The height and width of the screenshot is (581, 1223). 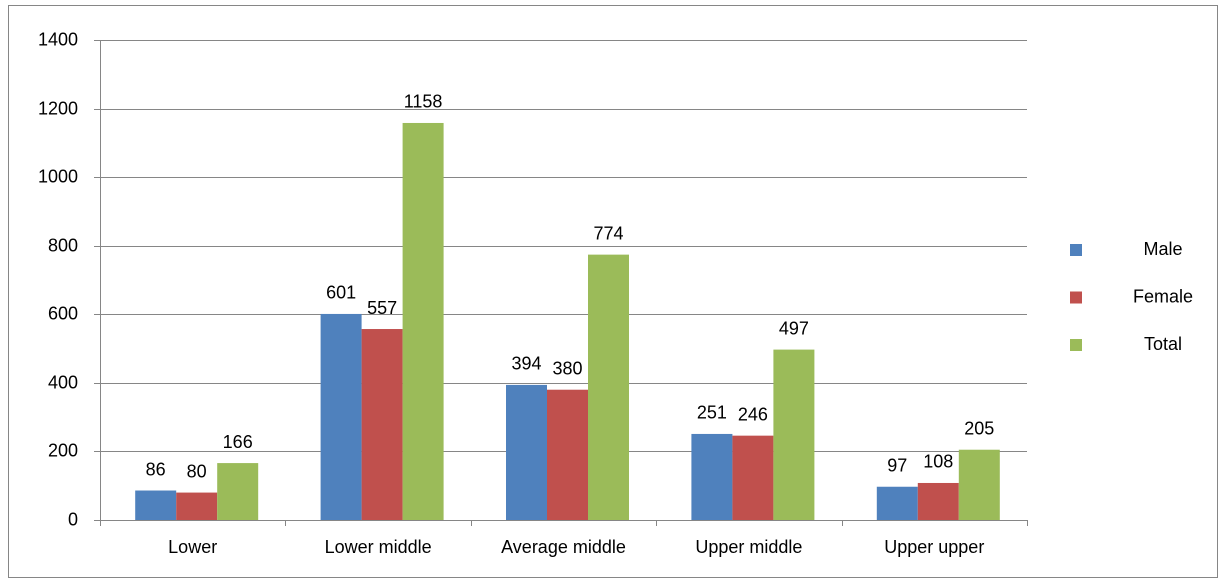 I want to click on y-tick-label: 1400, so click(x=58, y=39).